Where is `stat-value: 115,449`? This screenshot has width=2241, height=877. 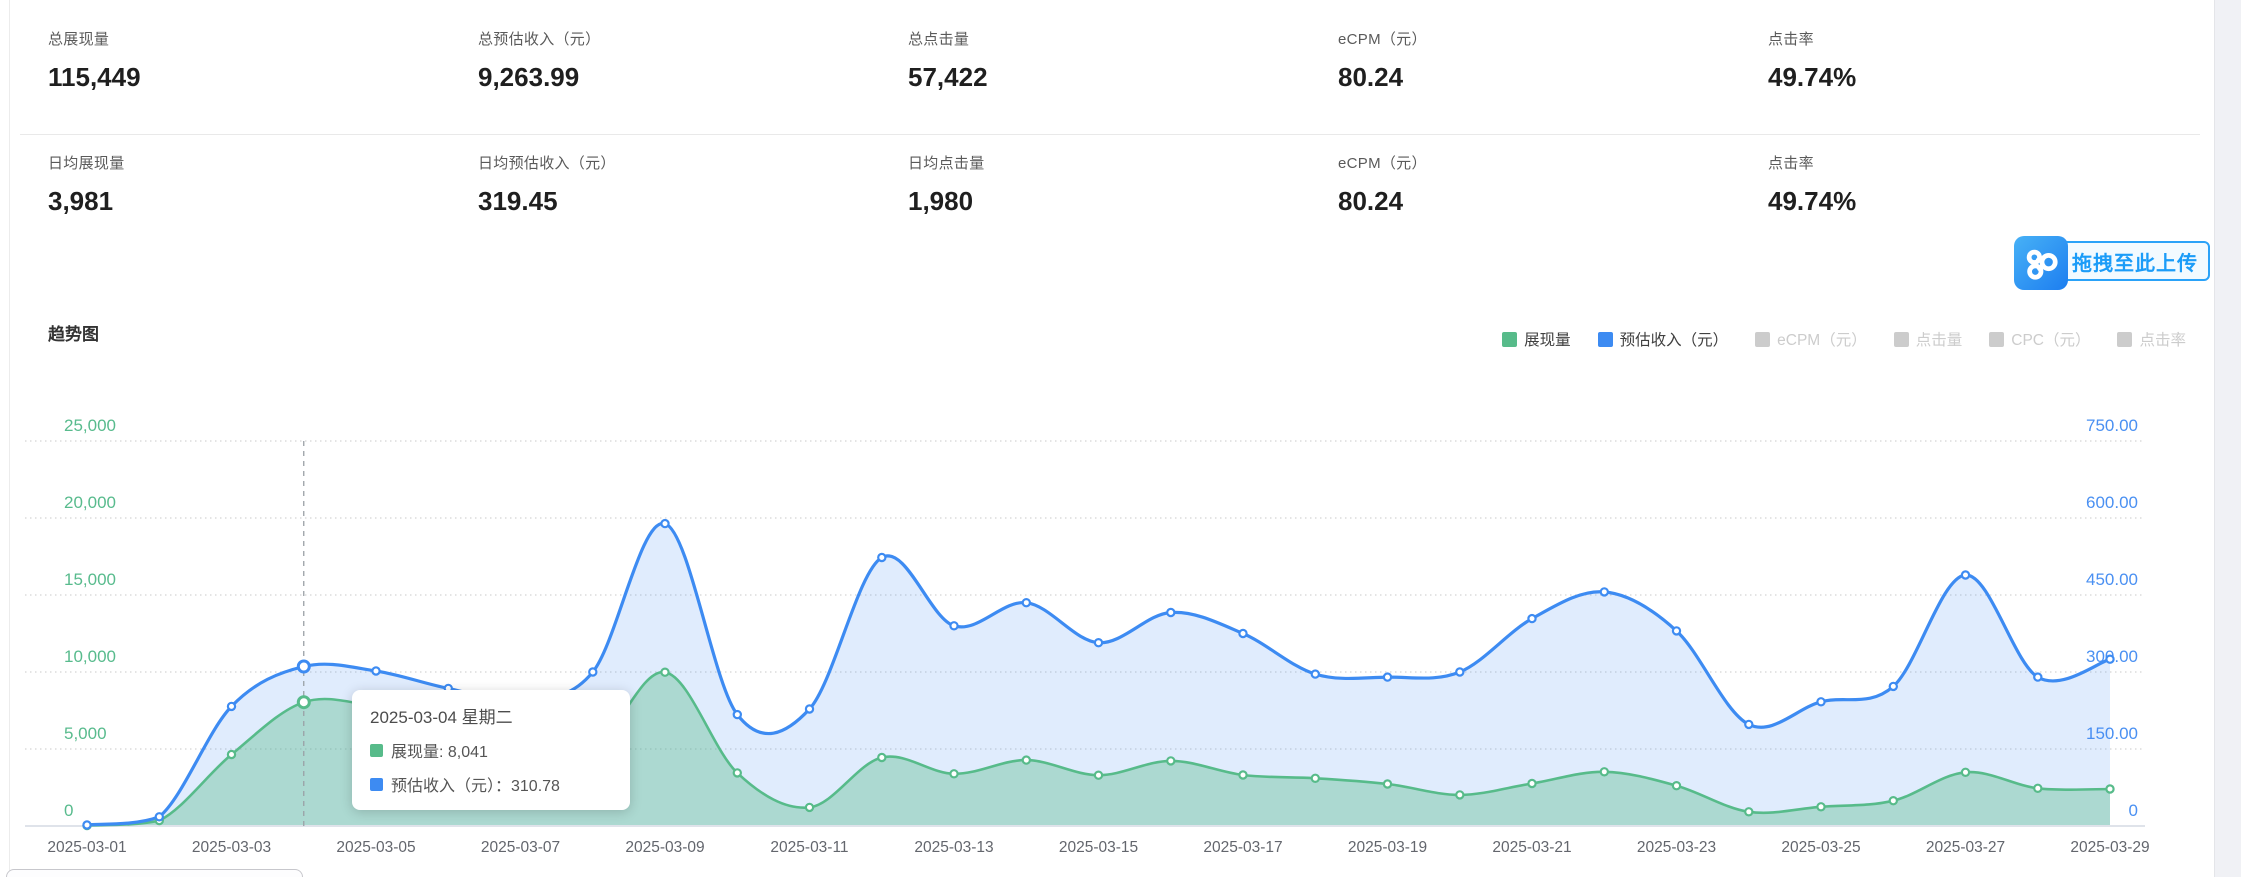 stat-value: 115,449 is located at coordinates (94, 77).